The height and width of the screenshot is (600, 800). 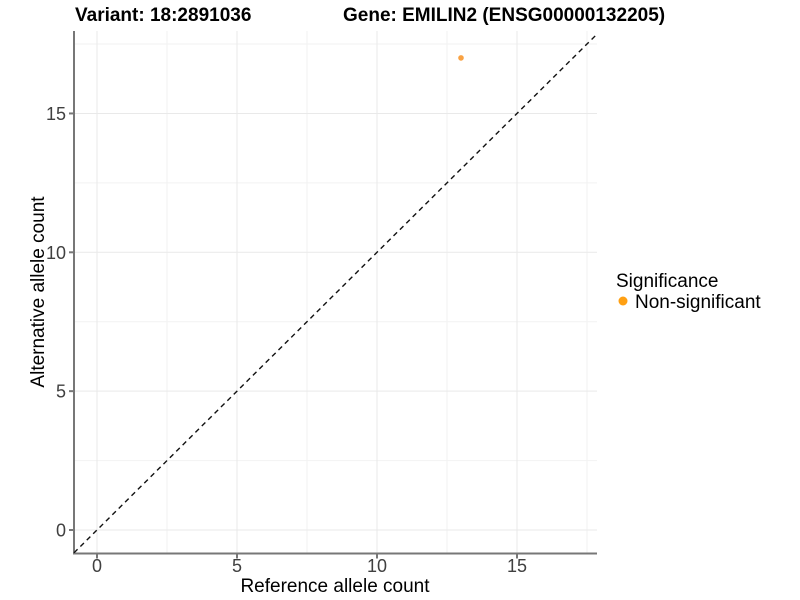 I want to click on legend: Significance Non-significant, so click(x=688, y=292).